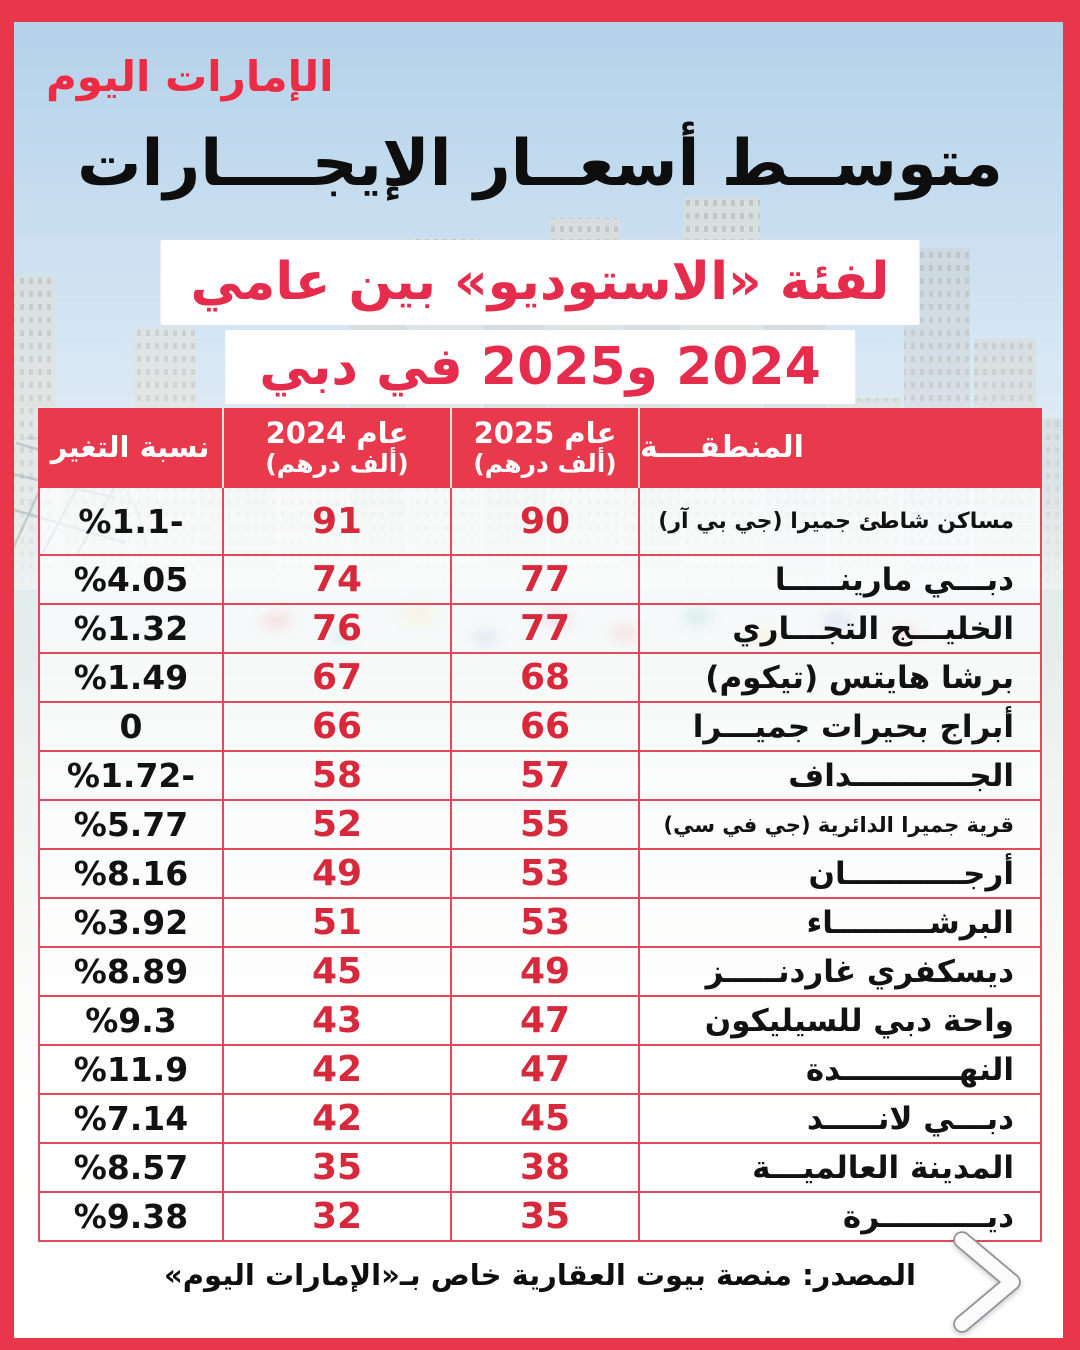 This screenshot has width=1080, height=1350. Describe the element at coordinates (337, 464) in the screenshot. I see `col-header-2024-unit: (ألف درهم)` at that location.